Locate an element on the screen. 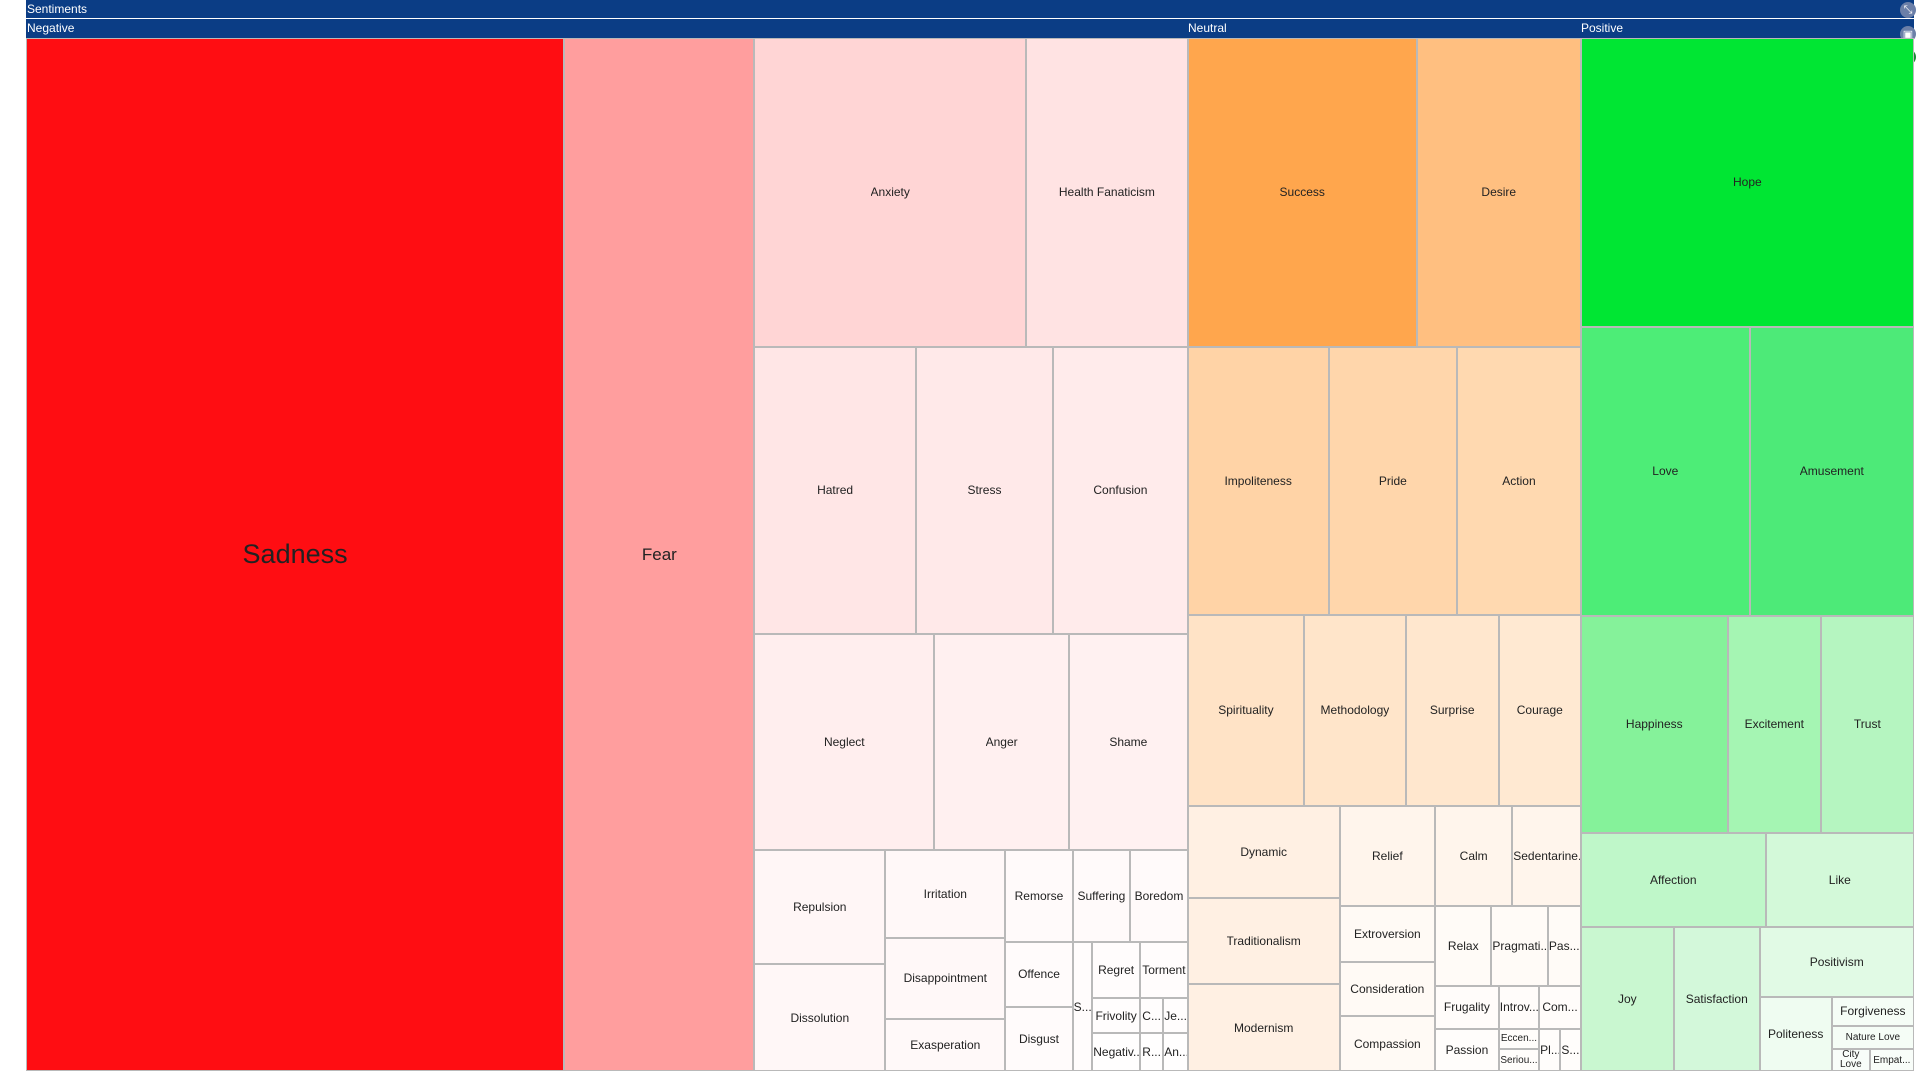  treemap-tile-negative: Neglect is located at coordinates (844, 742).